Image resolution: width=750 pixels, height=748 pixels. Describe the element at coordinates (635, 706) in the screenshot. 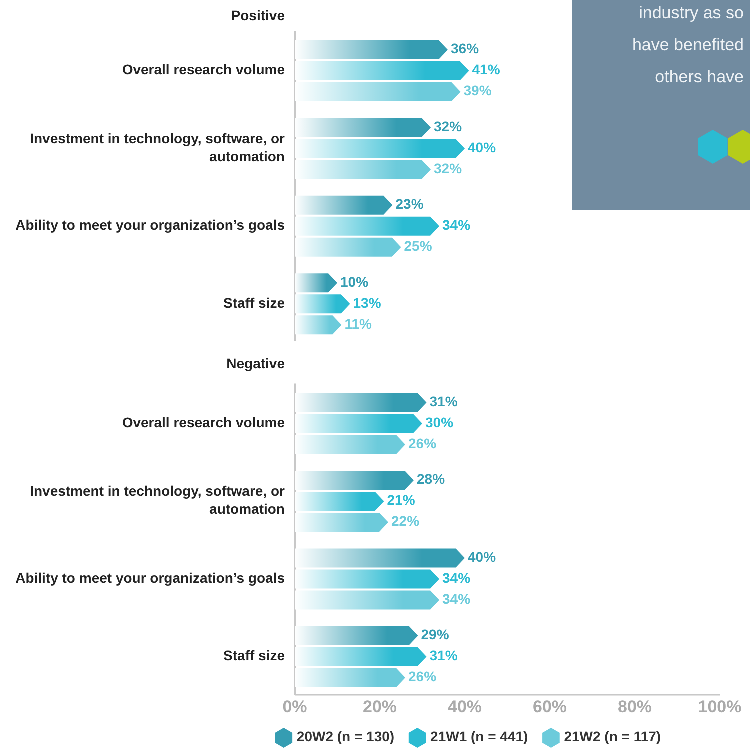

I see `x-tick-label: 80%` at that location.